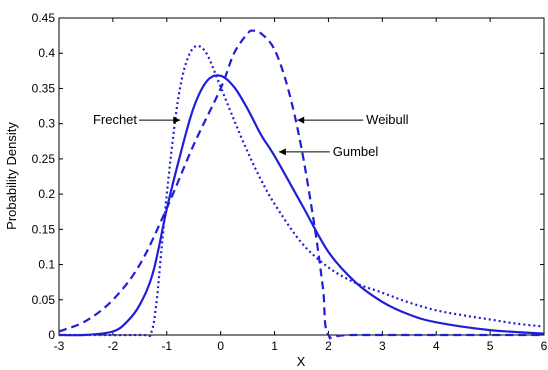 The image size is (548, 370). Describe the element at coordinates (44, 18) in the screenshot. I see `y-tick-label: 0.45` at that location.